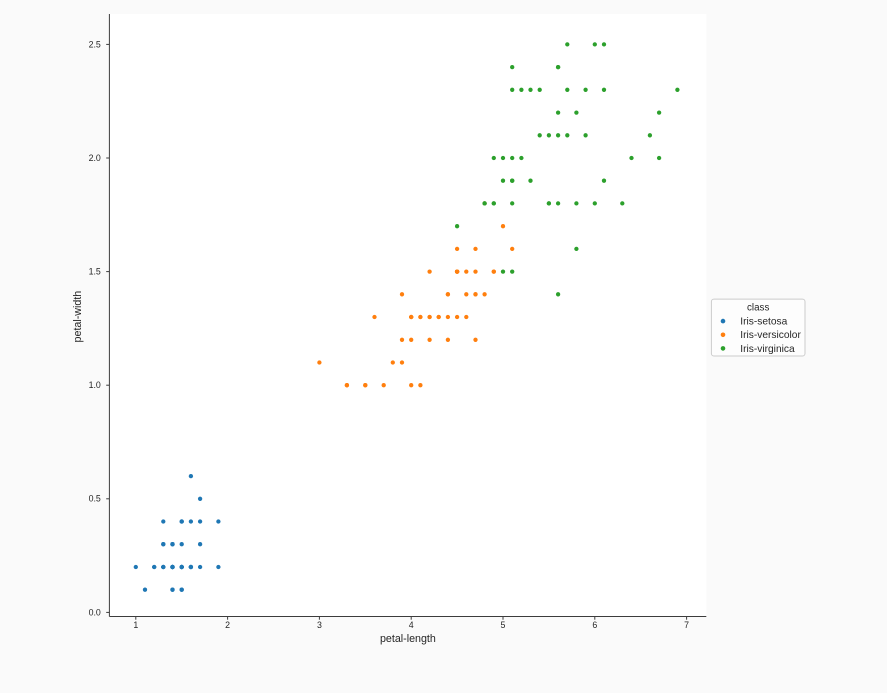  What do you see at coordinates (135, 625) in the screenshot?
I see `svg-text: 1` at bounding box center [135, 625].